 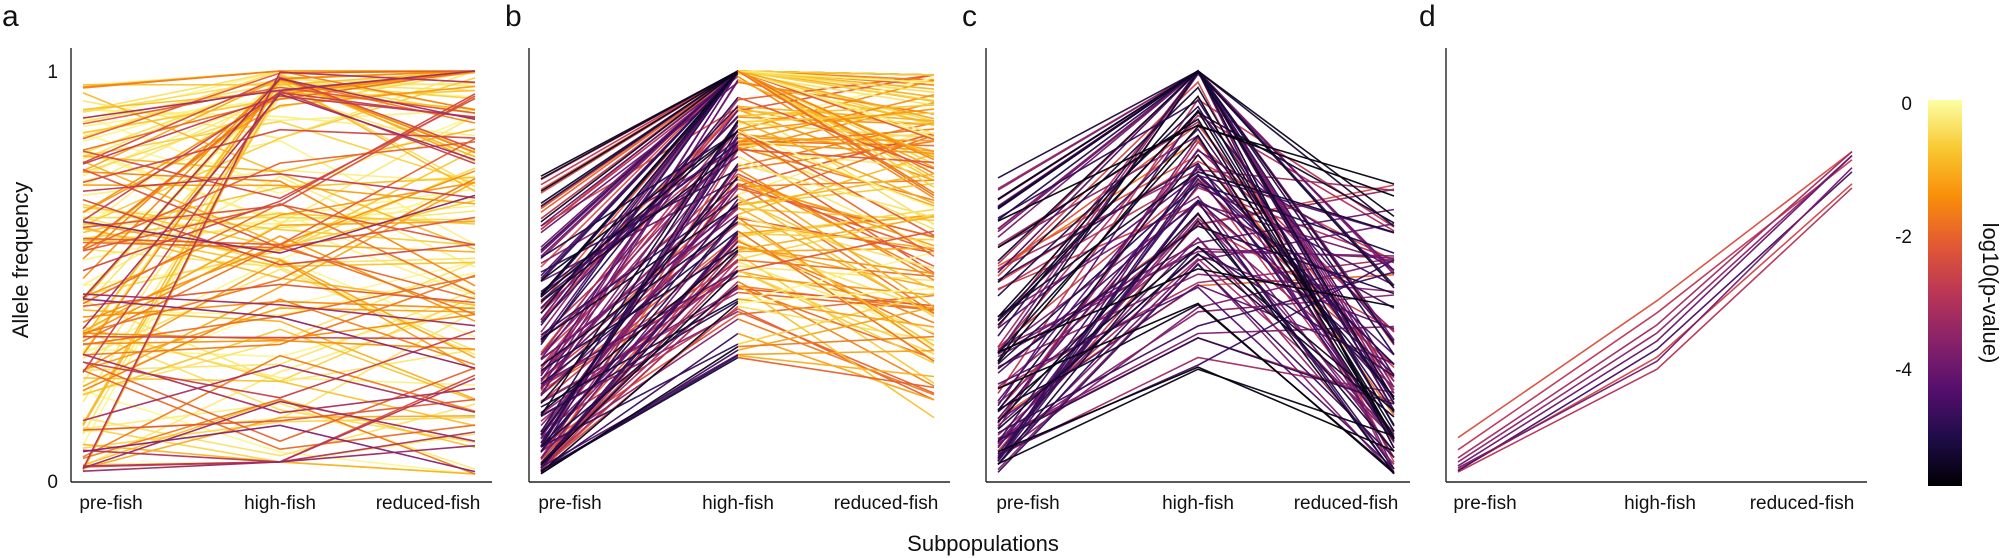 What do you see at coordinates (1484, 503) in the screenshot?
I see `panel-d-x-tick-pre-fish: pre-fish` at bounding box center [1484, 503].